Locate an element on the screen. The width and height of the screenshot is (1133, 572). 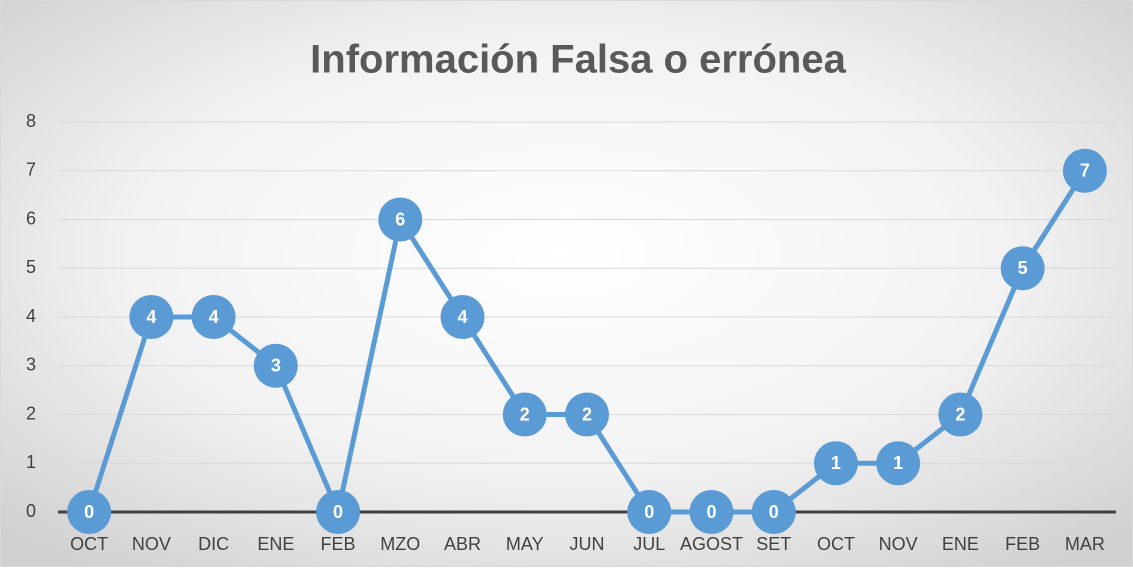
data-label: 3 is located at coordinates (276, 366).